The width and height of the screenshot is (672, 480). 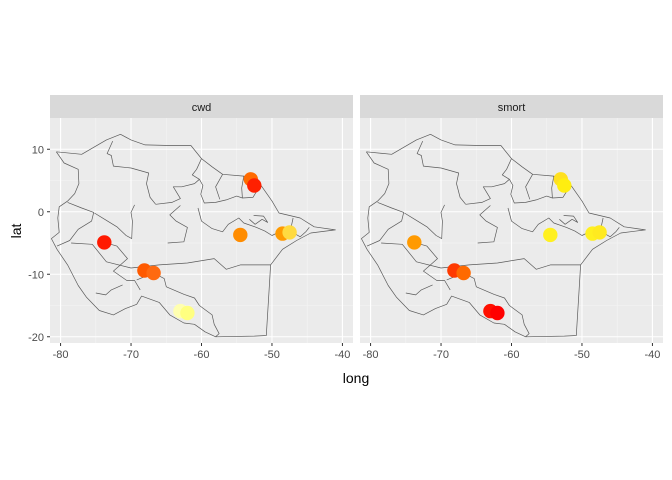 I want to click on x-axis: -80 -70 -60 -50 -40 -80 -70 -60 -50 -40, so click(x=356, y=352).